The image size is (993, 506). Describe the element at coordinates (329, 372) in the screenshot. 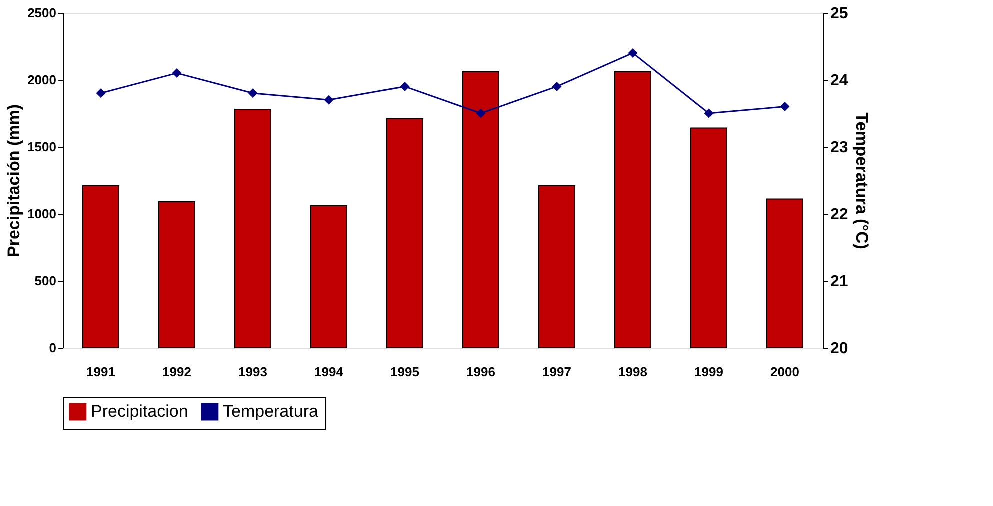

I see `x-tick-label: 1994` at that location.